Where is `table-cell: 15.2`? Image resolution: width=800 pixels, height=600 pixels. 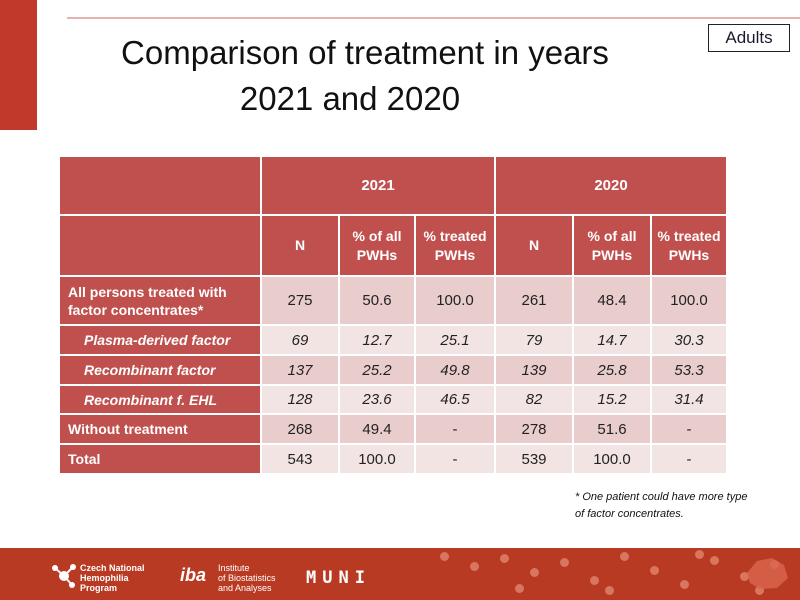 table-cell: 15.2 is located at coordinates (612, 399).